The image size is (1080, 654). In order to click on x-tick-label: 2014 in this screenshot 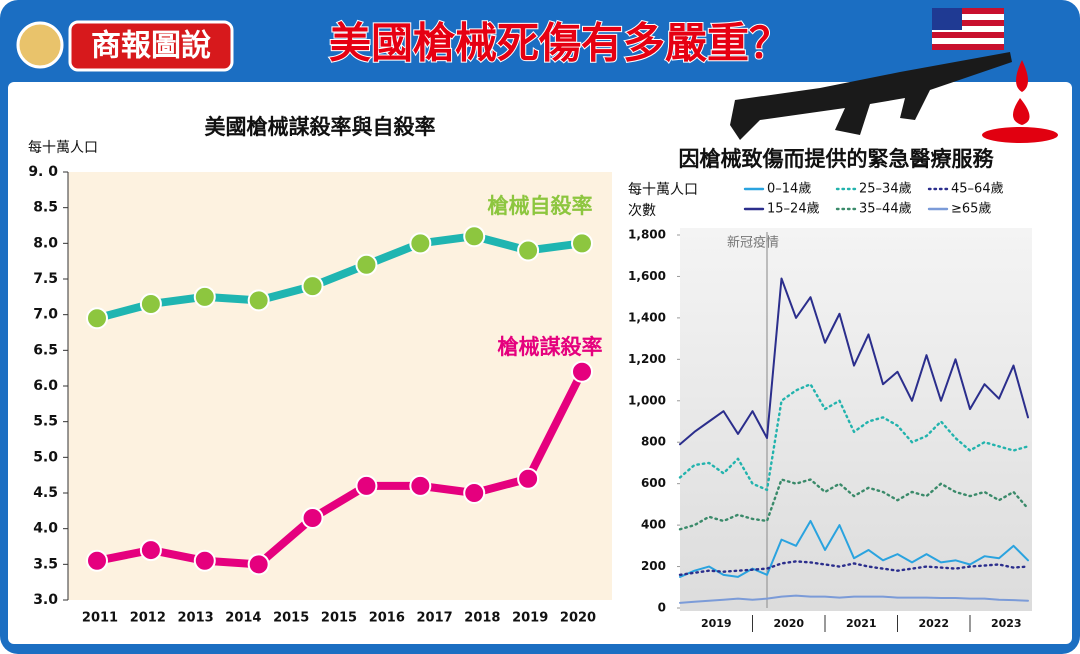, I will do `click(243, 618)`.